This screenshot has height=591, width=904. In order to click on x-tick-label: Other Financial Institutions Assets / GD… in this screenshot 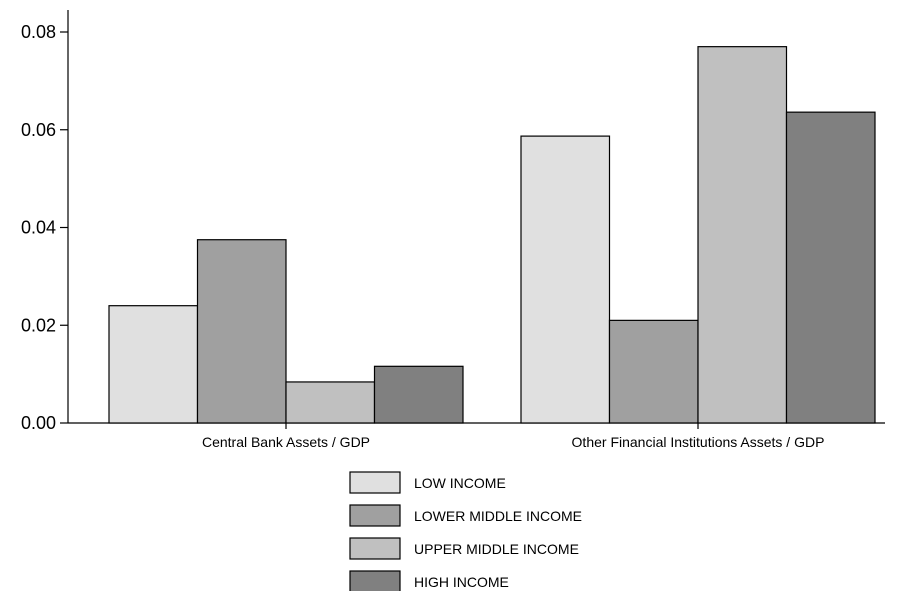, I will do `click(698, 442)`.